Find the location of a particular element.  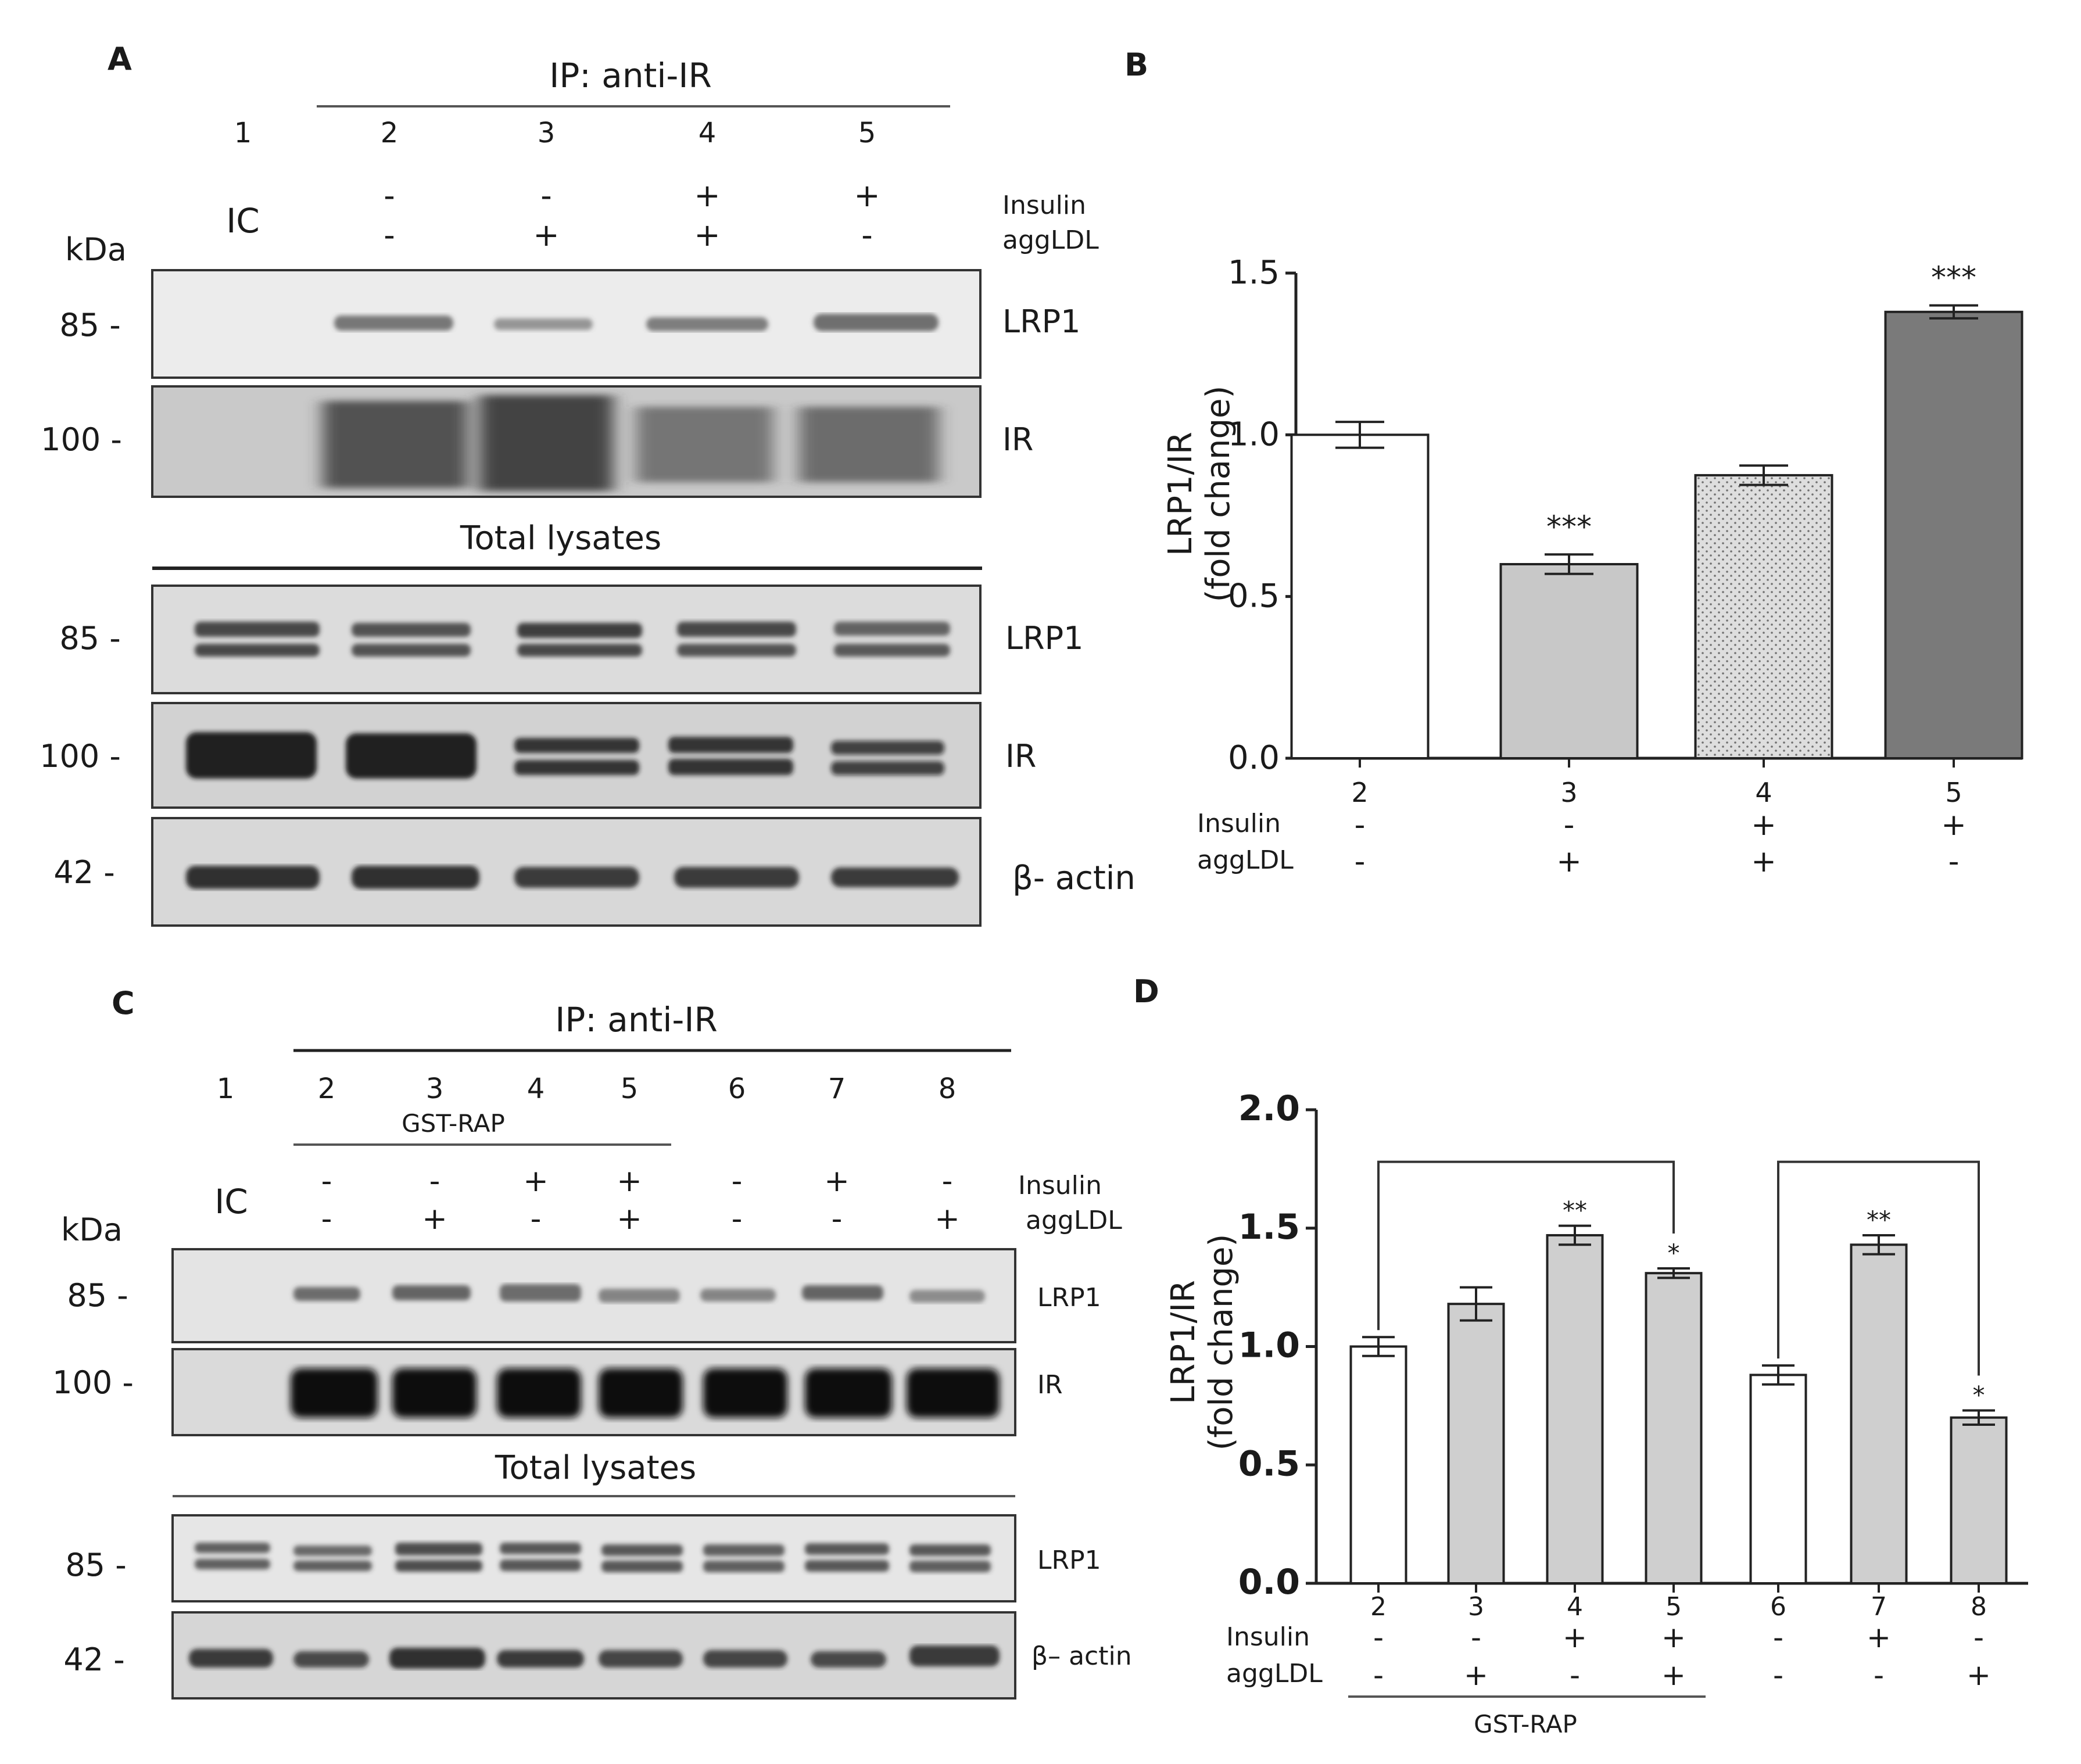

y-tick-label: 0.0 is located at coordinates (1254, 758).